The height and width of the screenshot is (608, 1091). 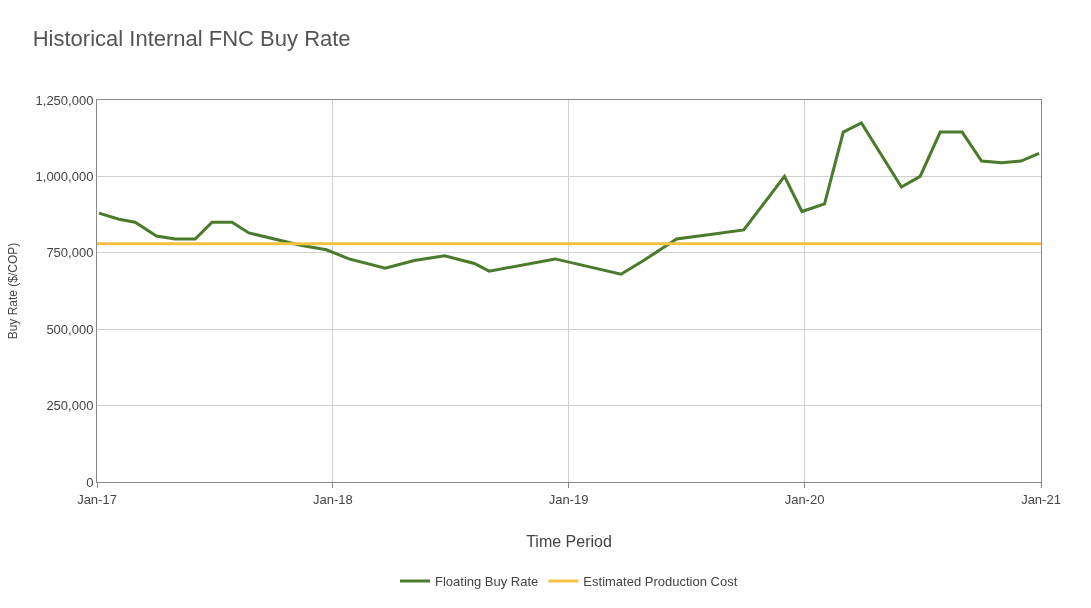 What do you see at coordinates (70, 329) in the screenshot?
I see `y-tick-label: 500,000` at bounding box center [70, 329].